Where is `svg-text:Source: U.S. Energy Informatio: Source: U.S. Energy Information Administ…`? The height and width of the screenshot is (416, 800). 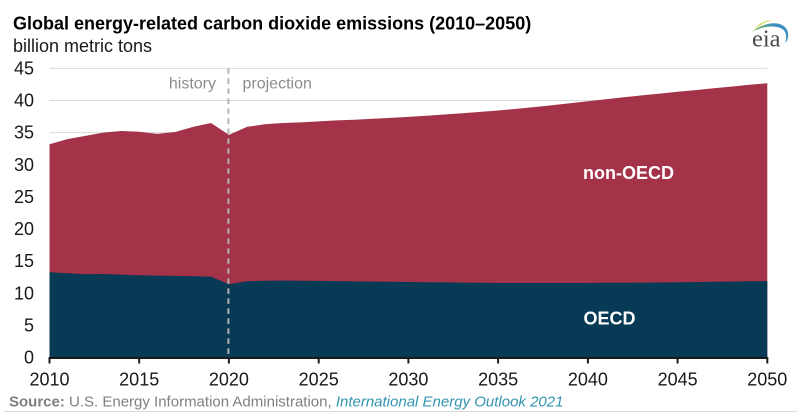 svg-text:Source: U.S. Energy Informatio: Source: U.S. Energy Information Administ… is located at coordinates (286, 401).